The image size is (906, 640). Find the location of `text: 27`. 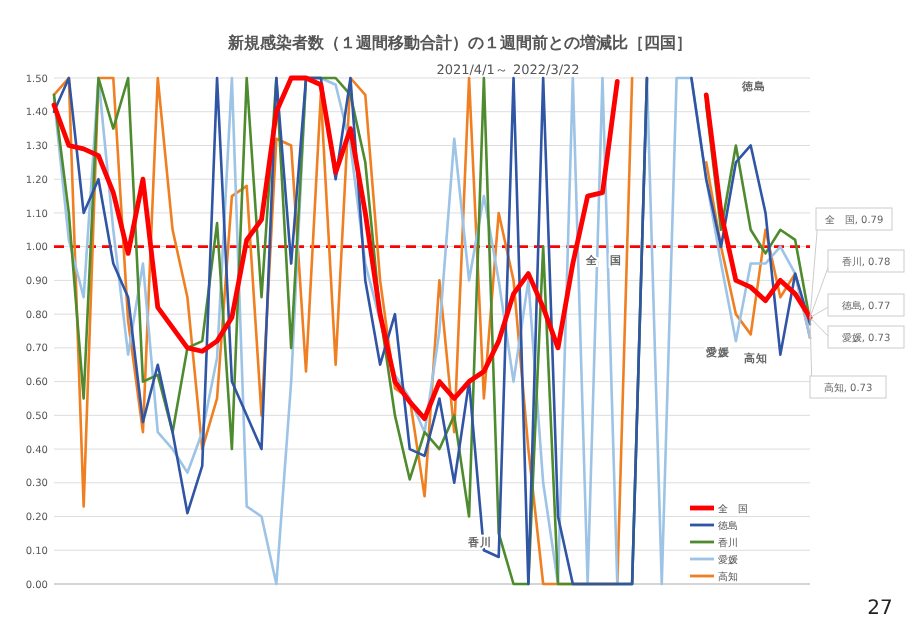

text: 27 is located at coordinates (880, 609).